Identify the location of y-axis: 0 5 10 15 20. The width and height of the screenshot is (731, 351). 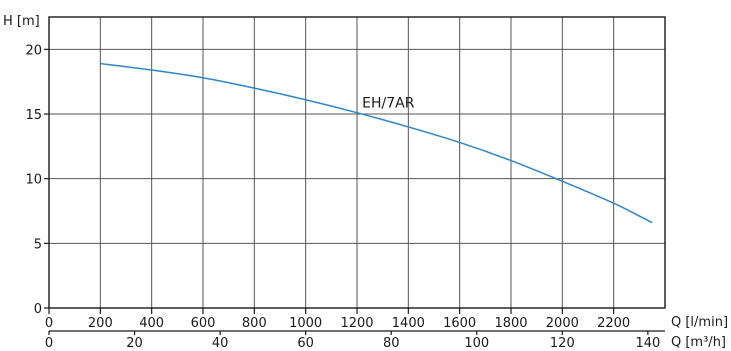
(37, 180).